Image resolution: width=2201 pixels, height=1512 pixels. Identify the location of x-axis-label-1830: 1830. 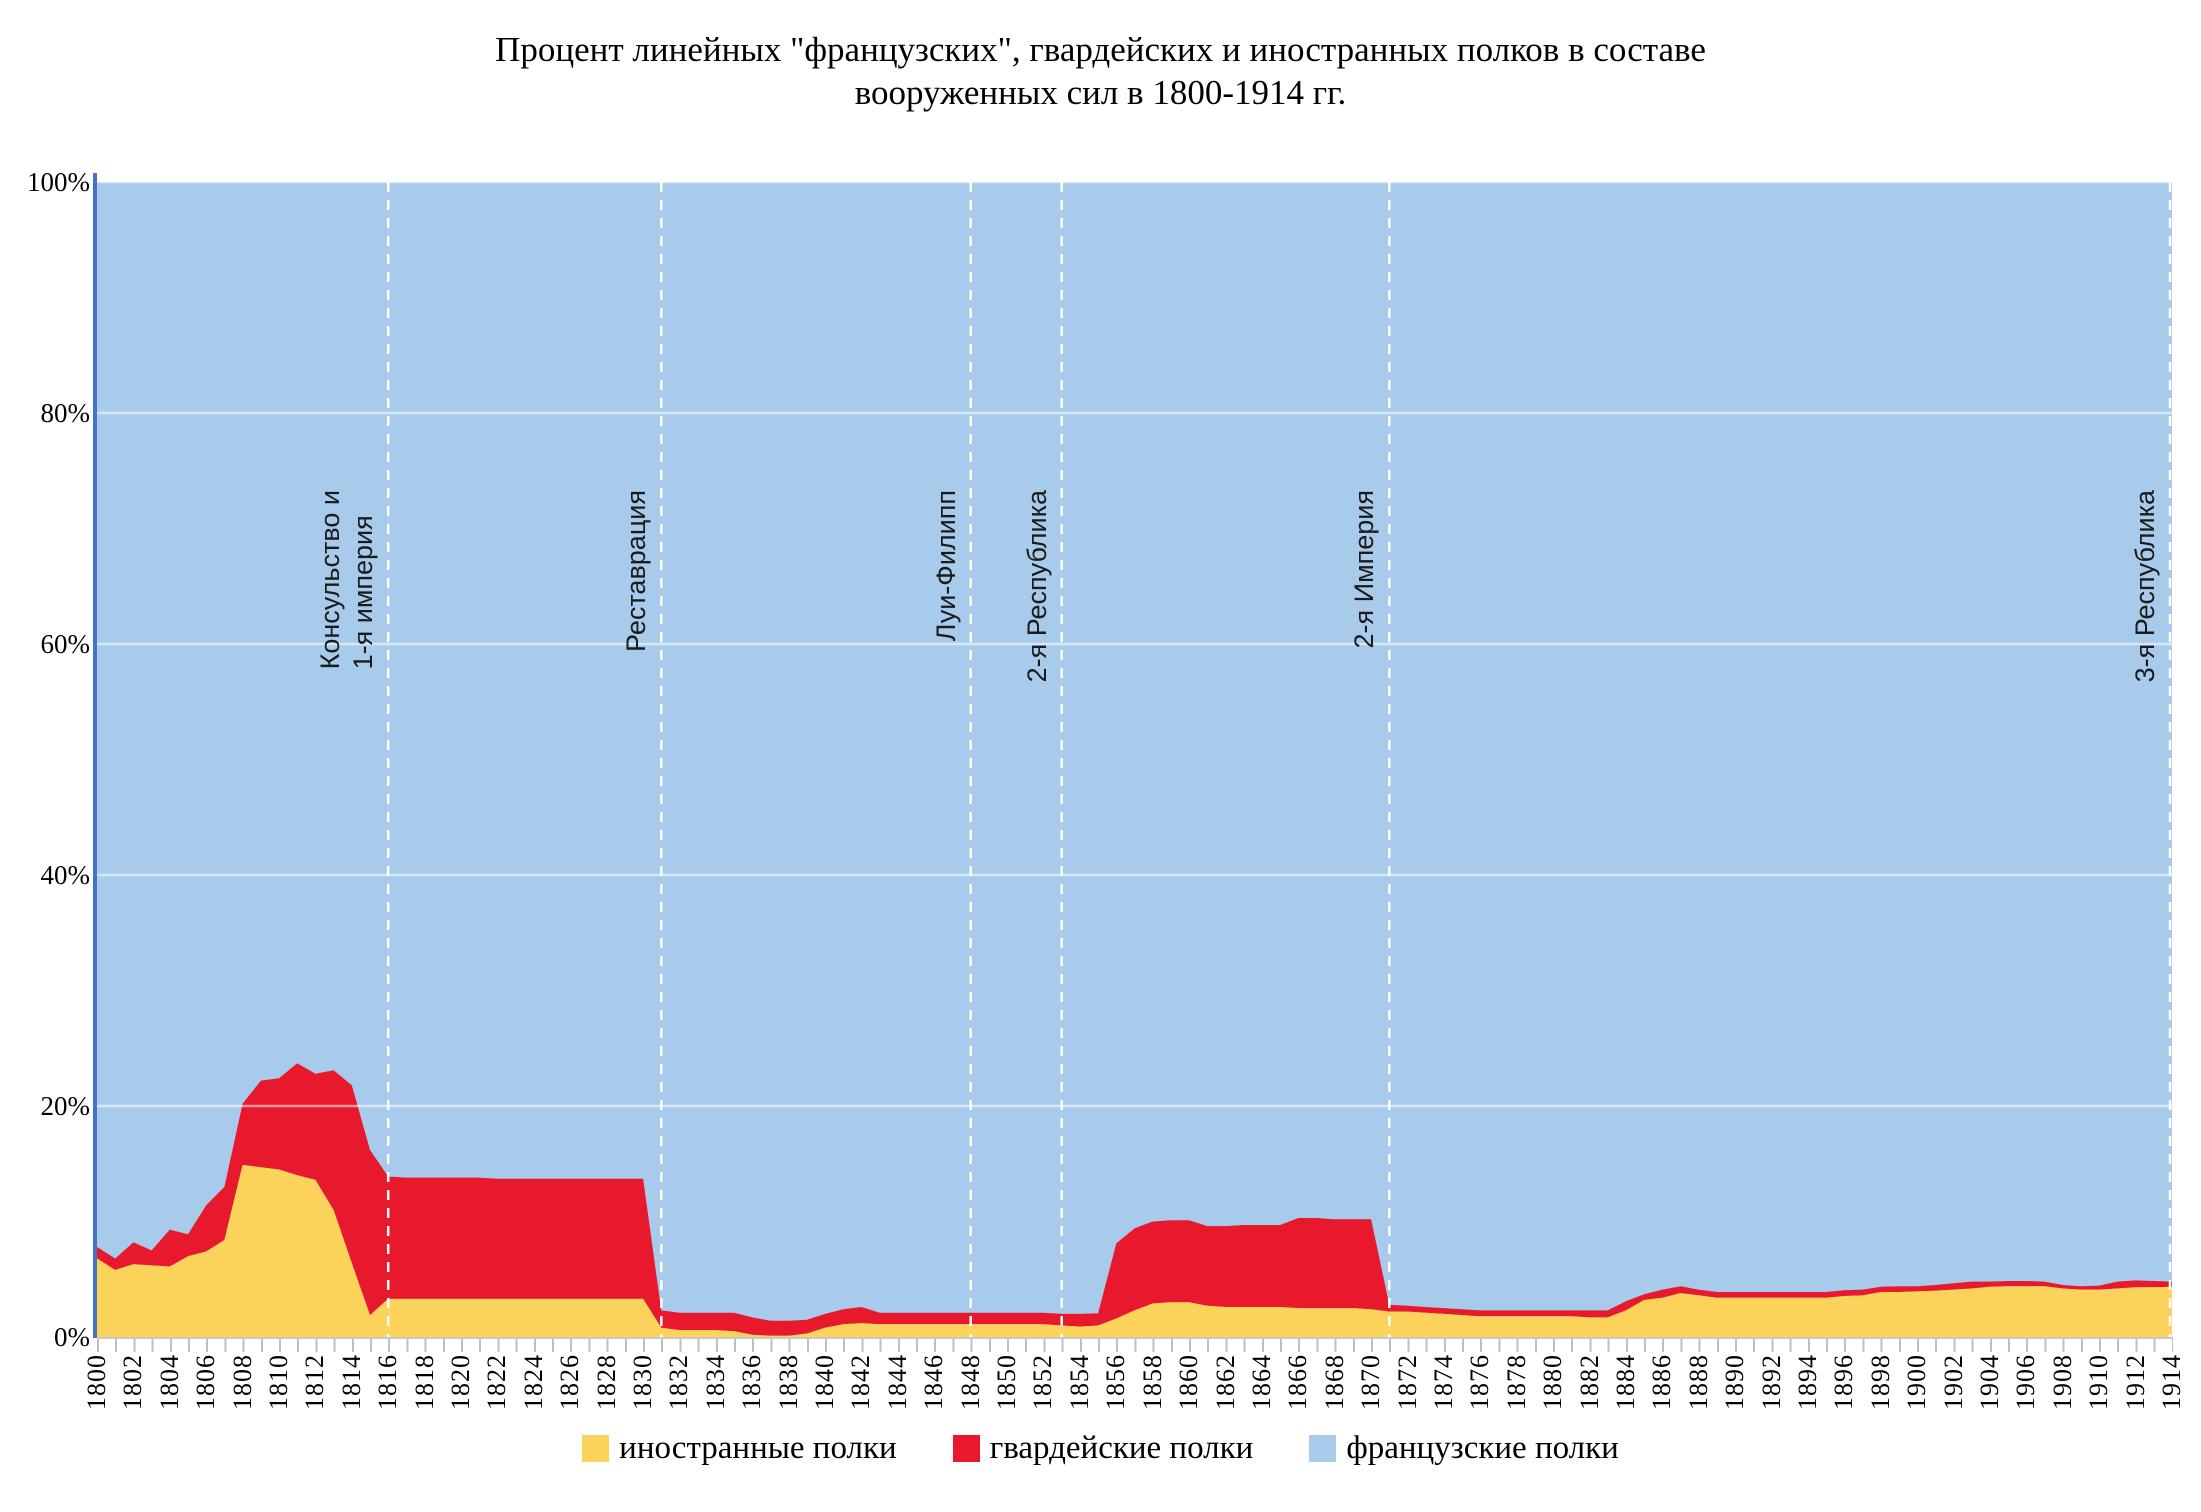
(643, 1382).